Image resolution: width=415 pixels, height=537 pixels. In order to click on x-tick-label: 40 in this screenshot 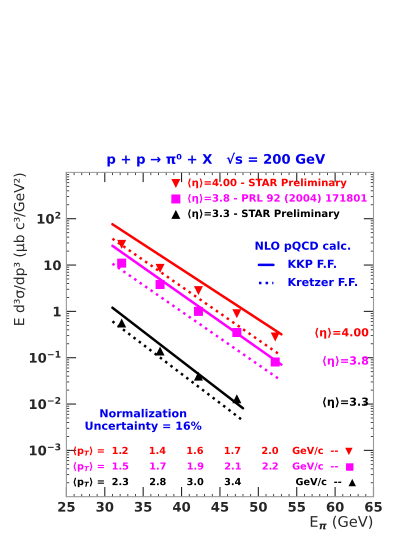, I will do `click(181, 507)`.